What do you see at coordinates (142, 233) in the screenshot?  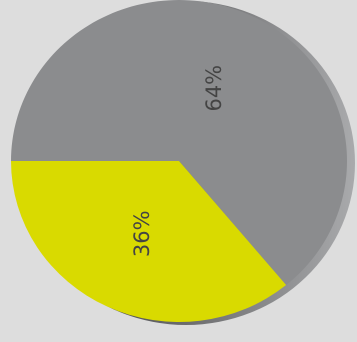 I see `pie-slice-label-2: 36%` at bounding box center [142, 233].